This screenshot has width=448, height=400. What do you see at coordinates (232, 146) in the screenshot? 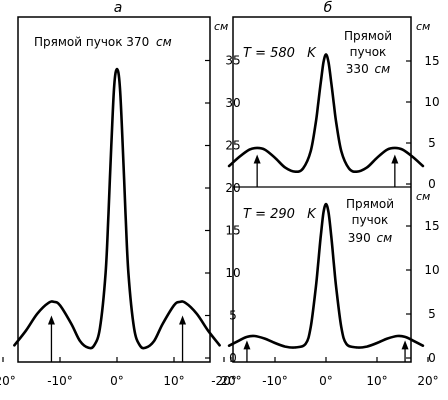
I see `panel-a-y-tick-label: 25` at bounding box center [232, 146].